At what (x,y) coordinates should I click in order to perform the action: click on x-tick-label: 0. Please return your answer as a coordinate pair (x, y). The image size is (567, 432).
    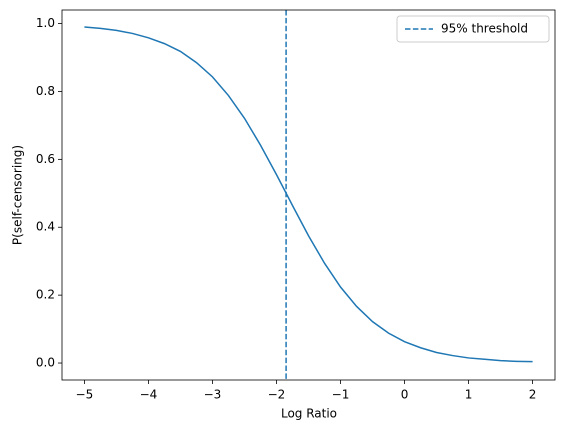
    Looking at the image, I should click on (405, 395).